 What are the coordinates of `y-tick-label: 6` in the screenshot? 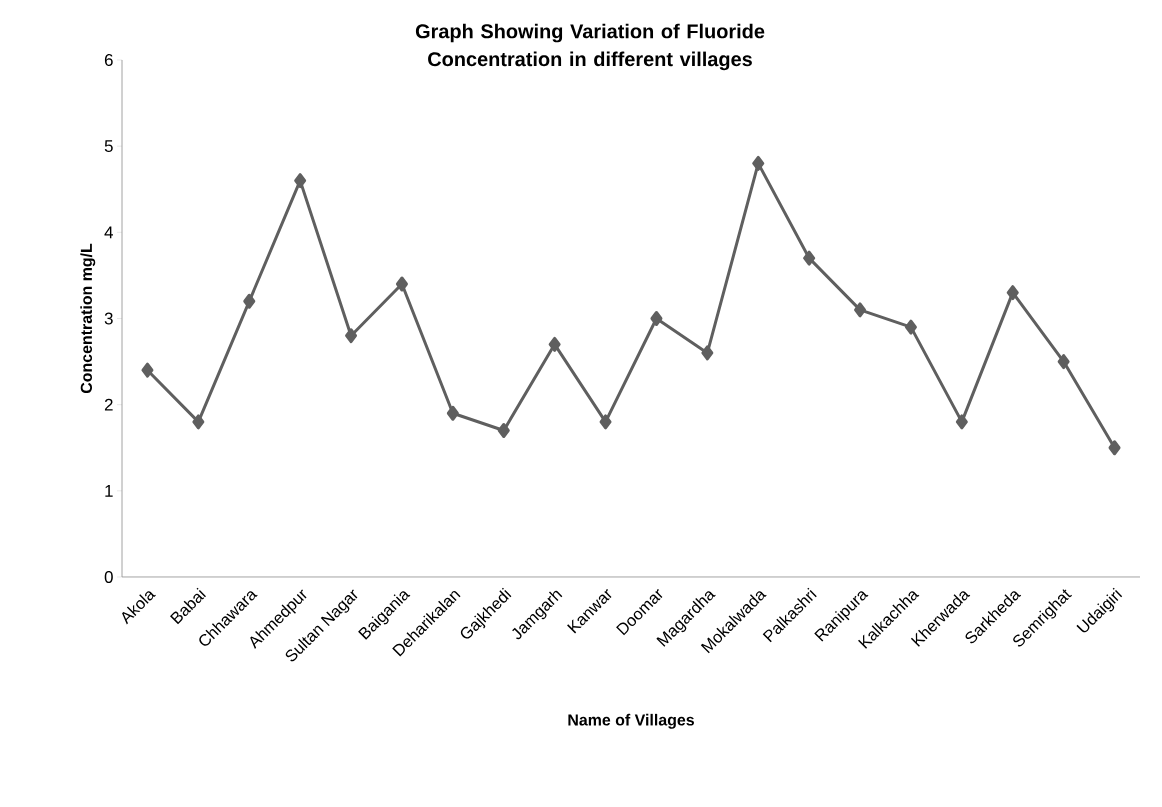 It's located at (108, 59).